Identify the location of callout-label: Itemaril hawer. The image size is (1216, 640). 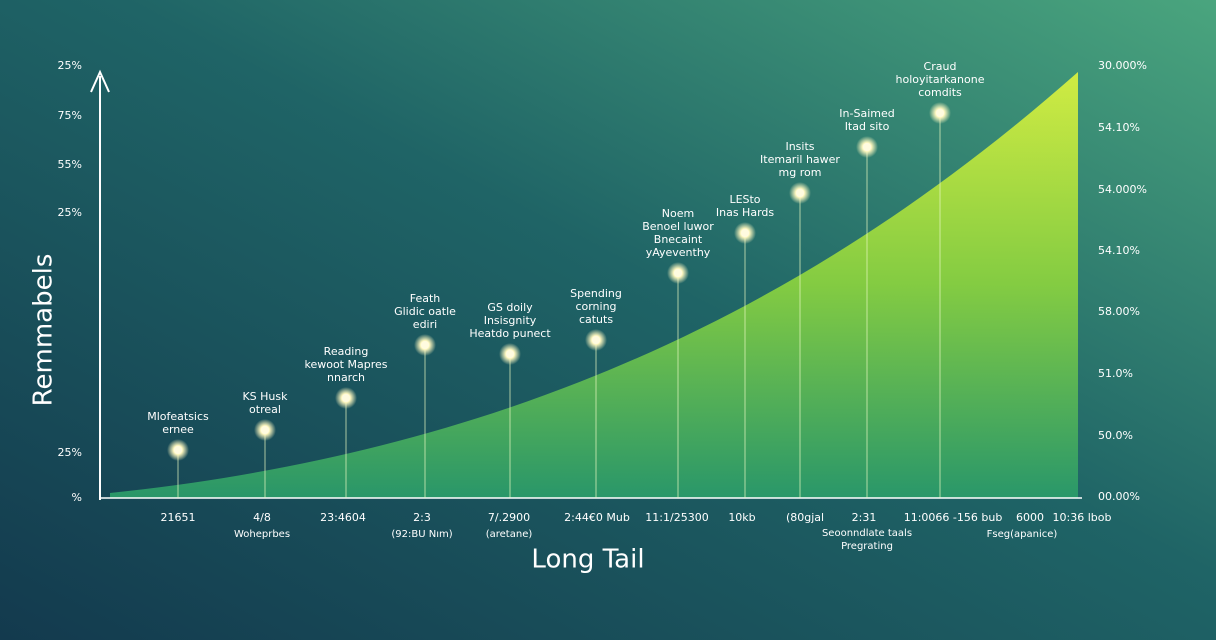
(800, 159).